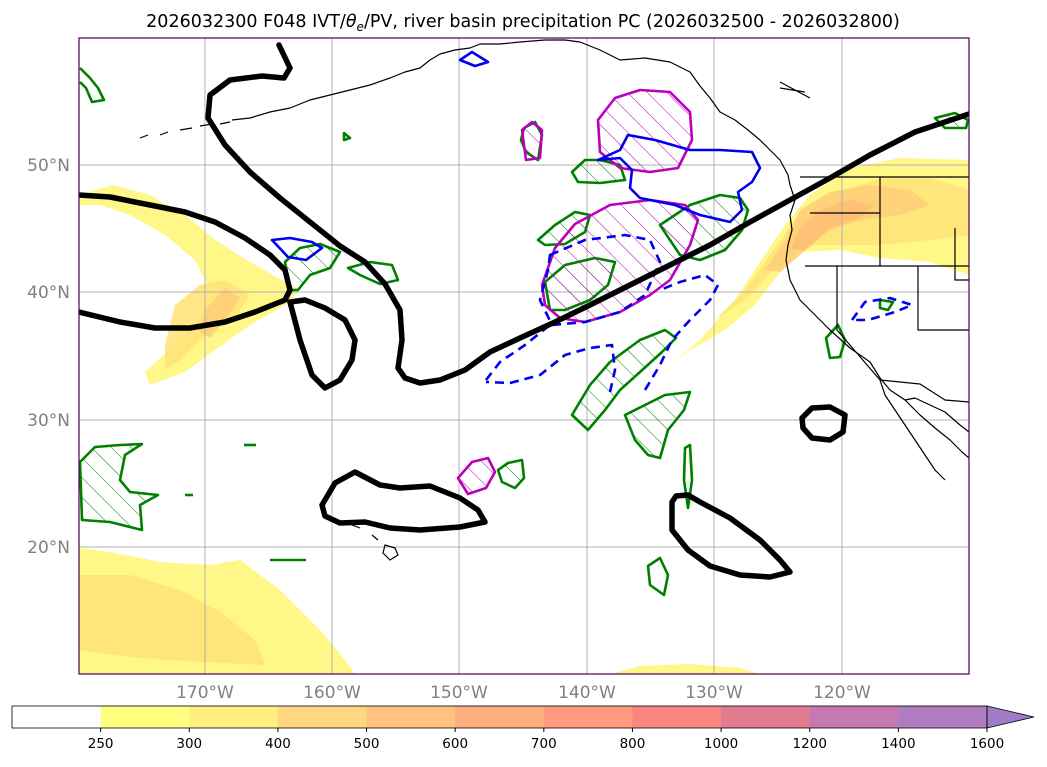 The height and width of the screenshot is (767, 1047). Describe the element at coordinates (476, 476) in the screenshot. I see `precip-magenta-south` at that location.